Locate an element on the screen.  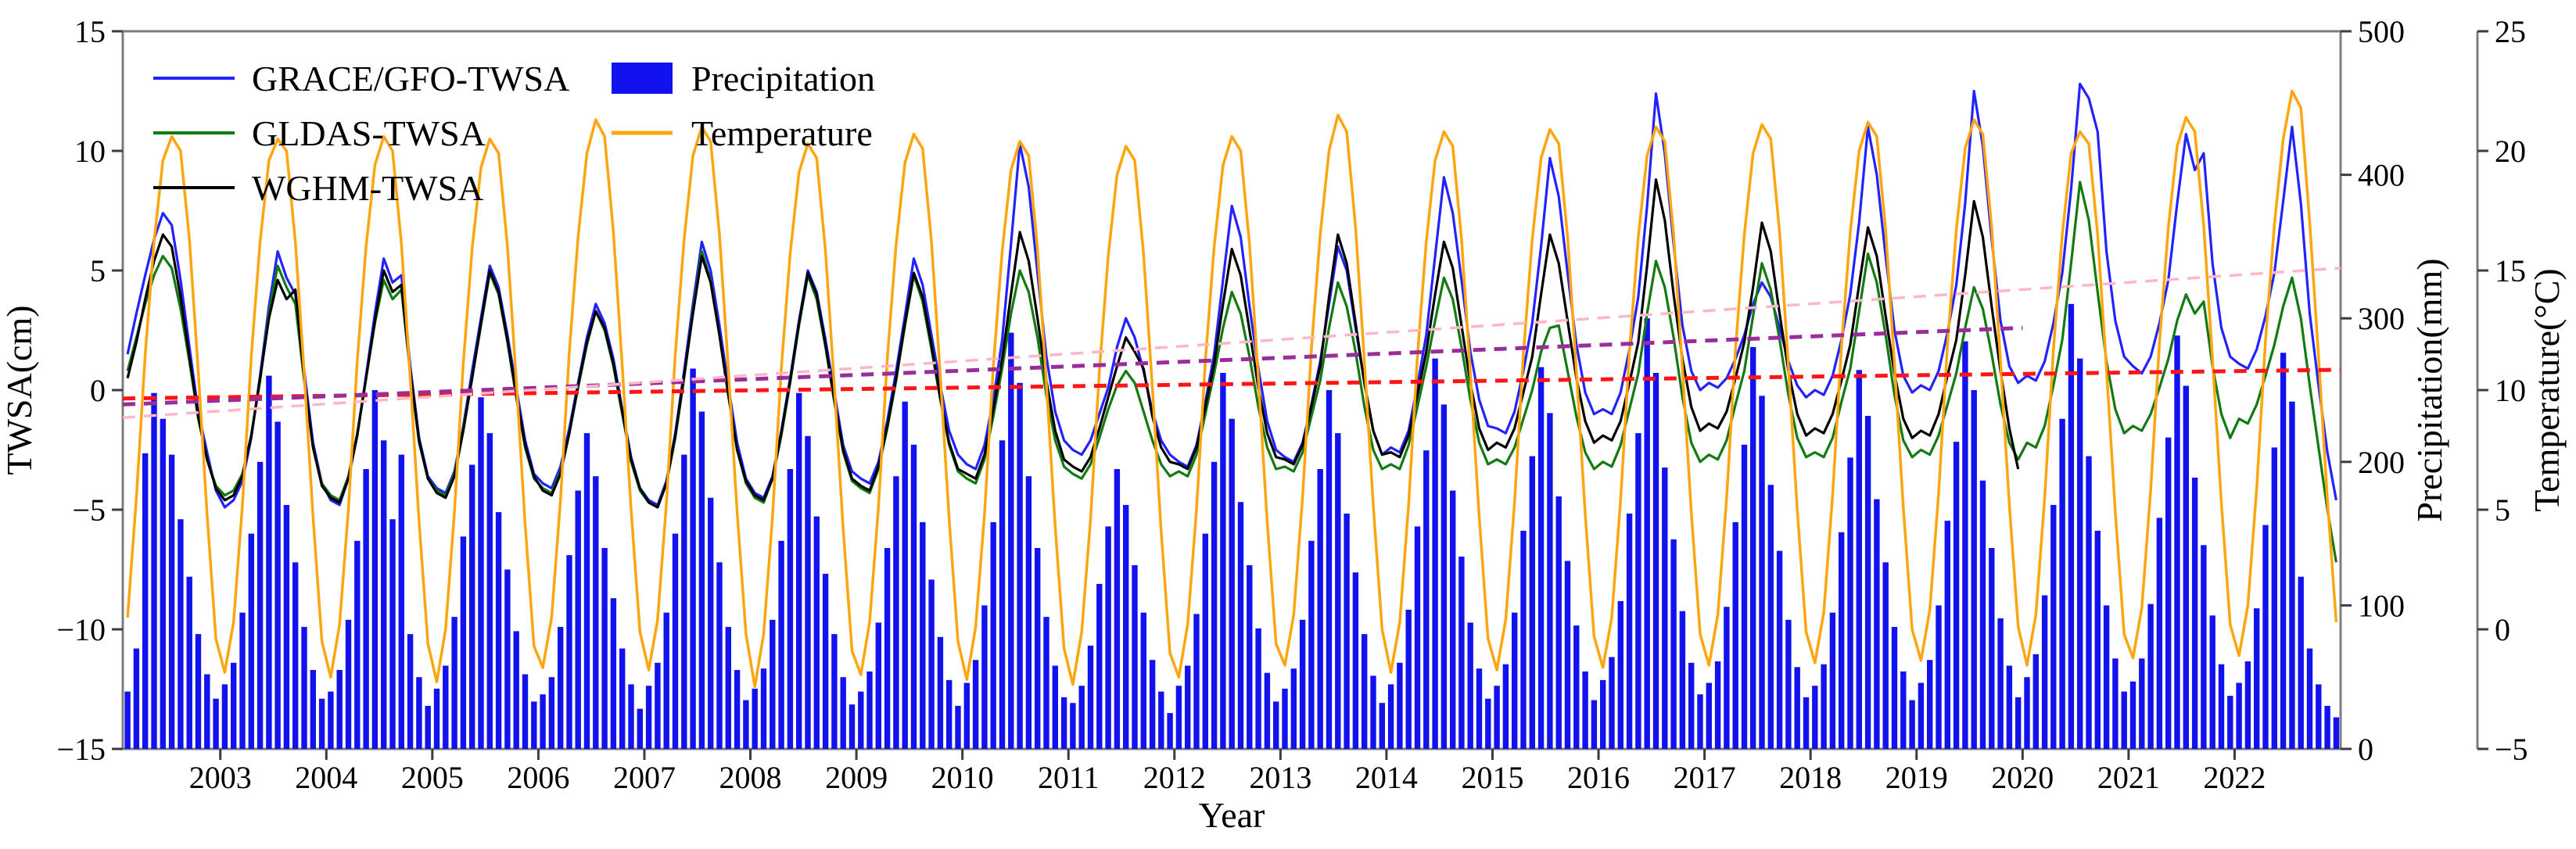
y-left-tick-label: 10 is located at coordinates (90, 151).